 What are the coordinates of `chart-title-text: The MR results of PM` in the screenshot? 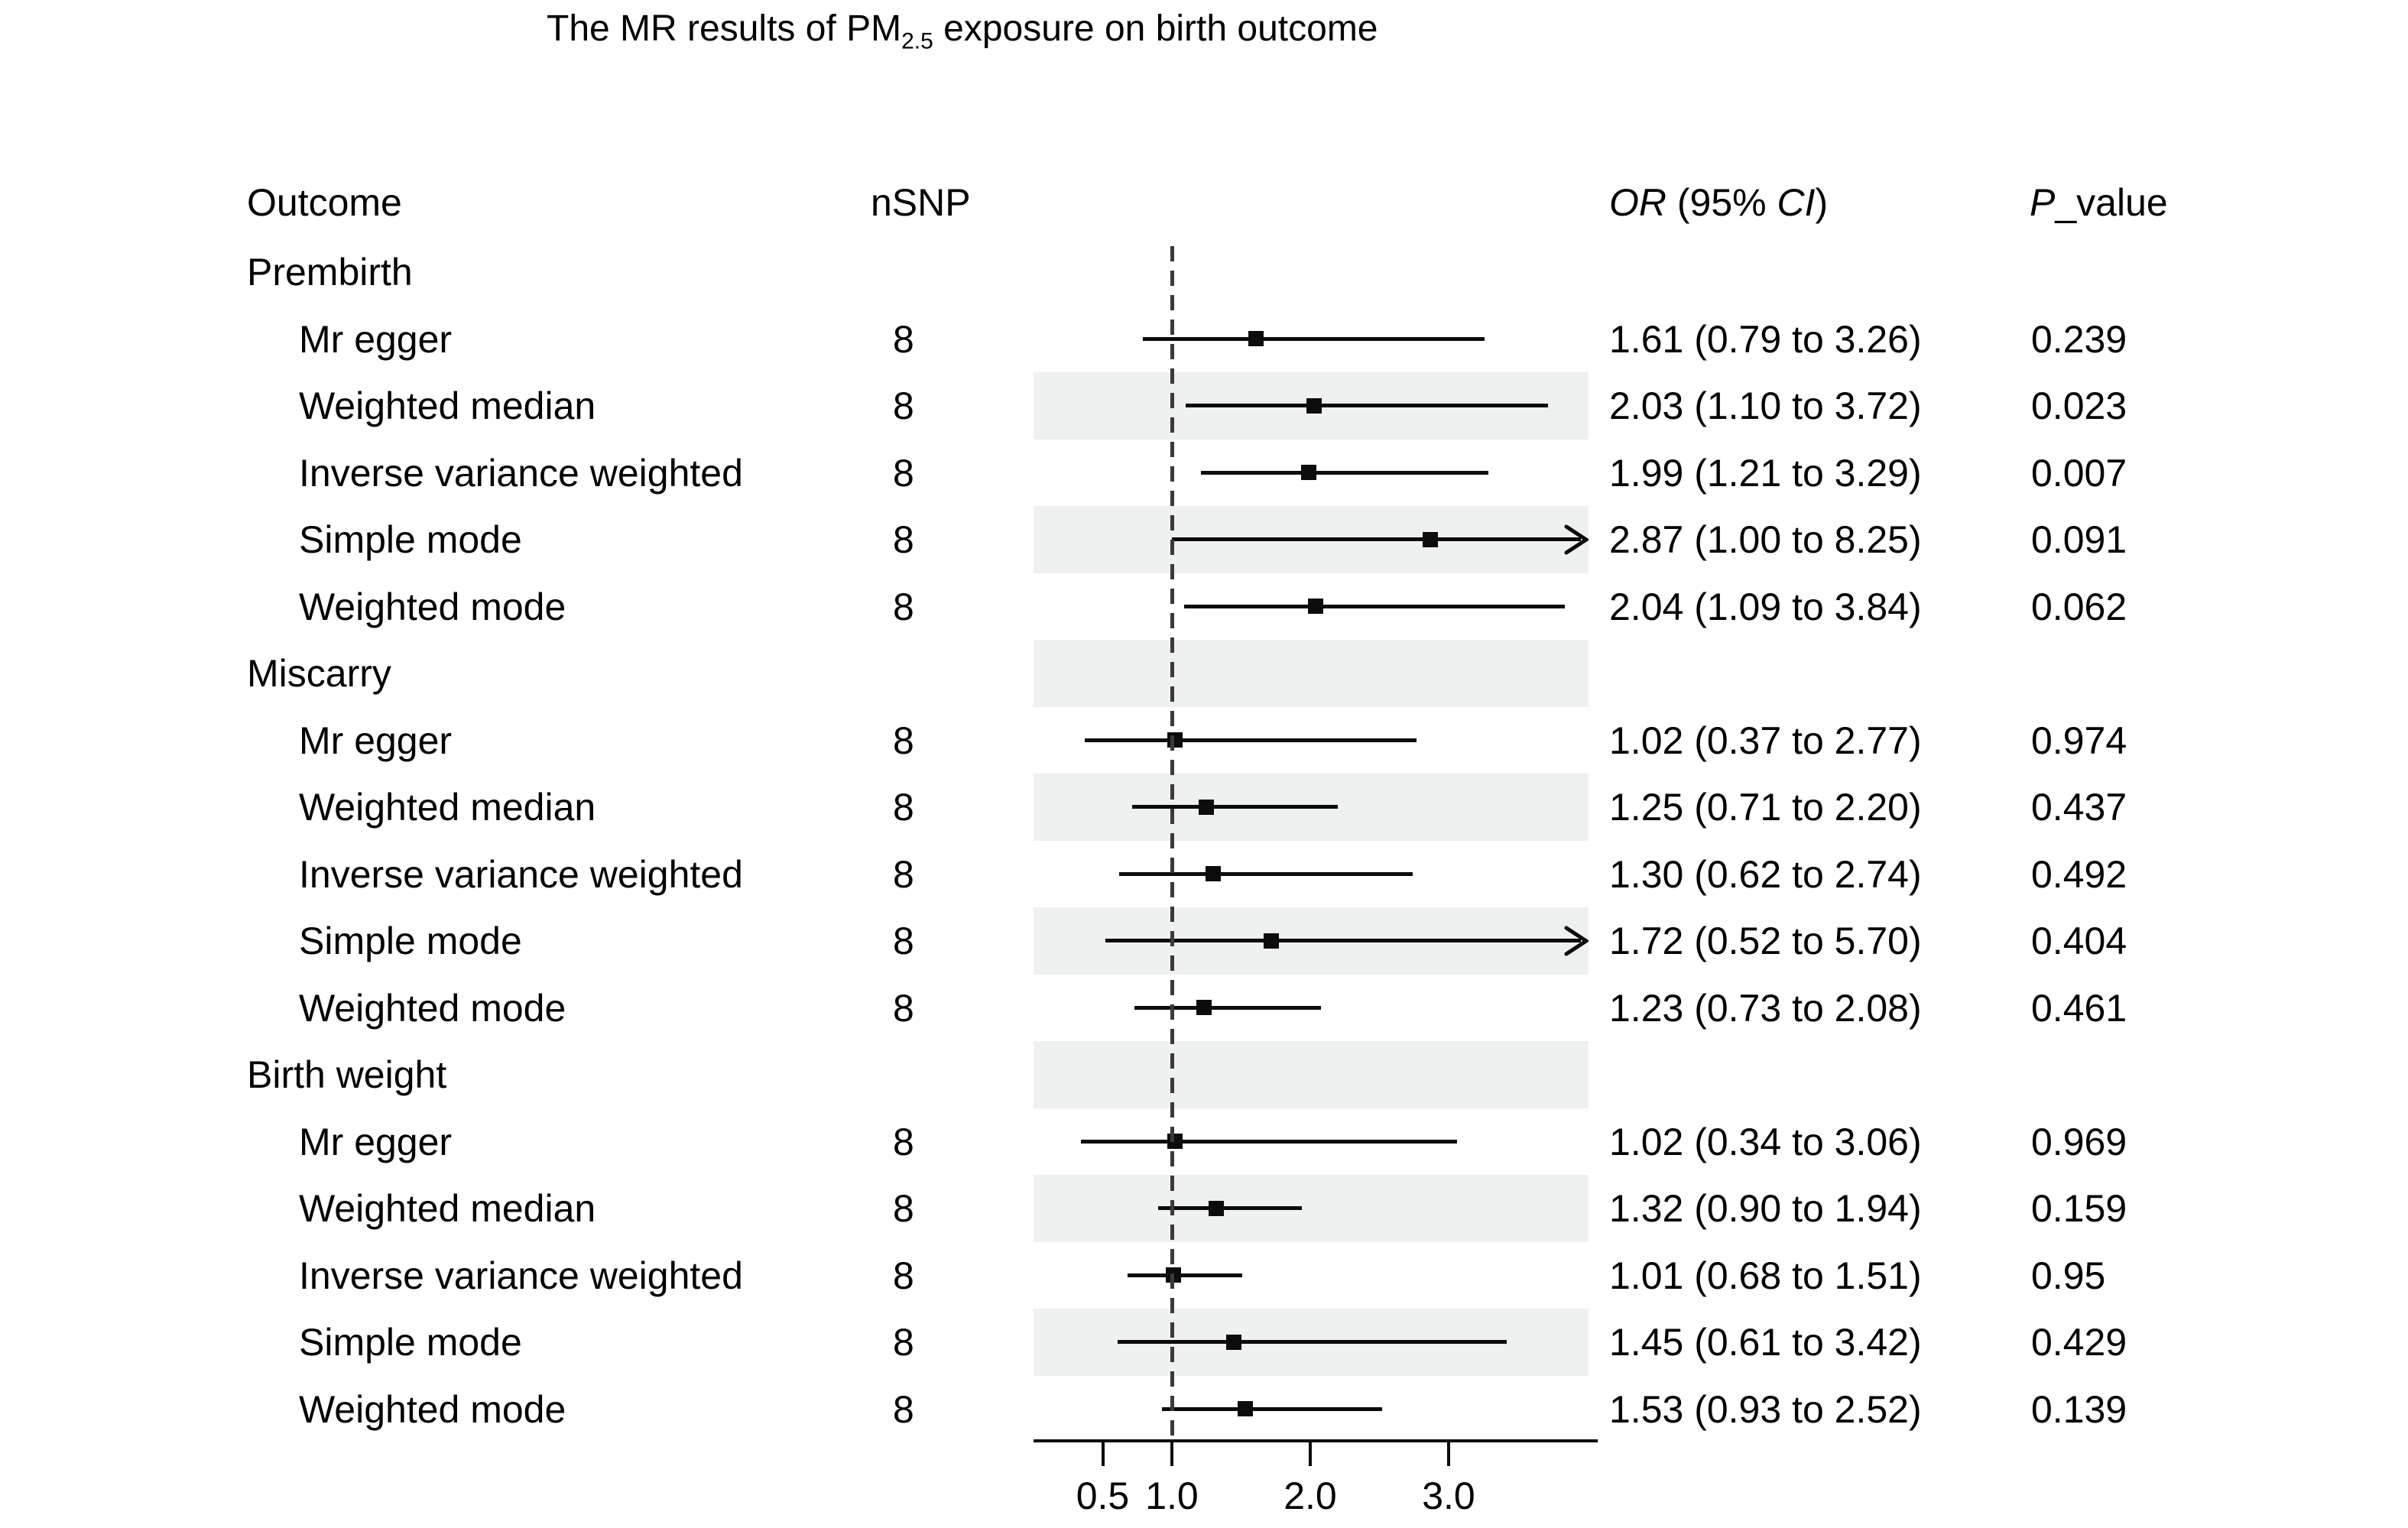 It's located at (725, 28).